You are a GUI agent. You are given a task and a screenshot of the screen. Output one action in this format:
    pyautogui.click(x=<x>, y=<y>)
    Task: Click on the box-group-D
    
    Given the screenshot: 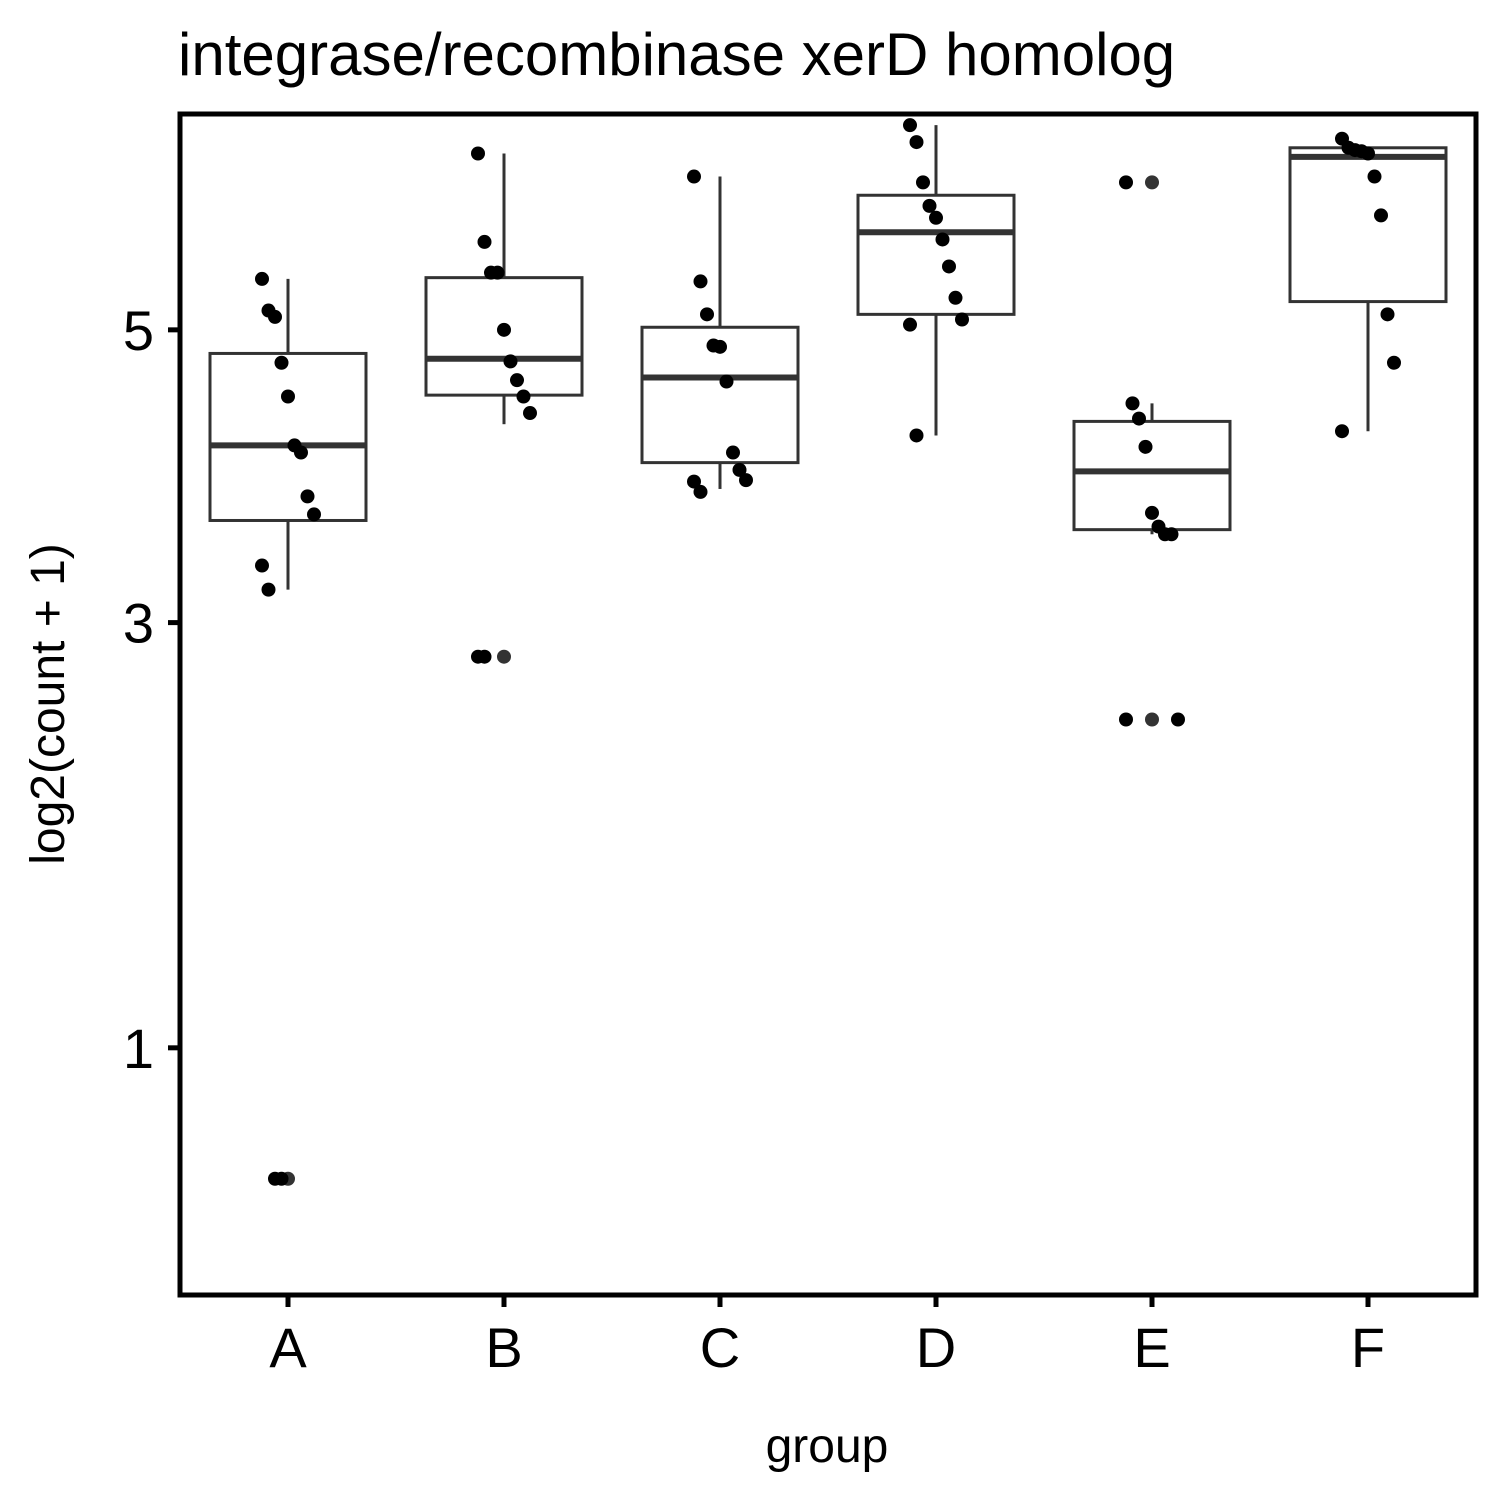 What is the action you would take?
    pyautogui.click(x=936, y=280)
    